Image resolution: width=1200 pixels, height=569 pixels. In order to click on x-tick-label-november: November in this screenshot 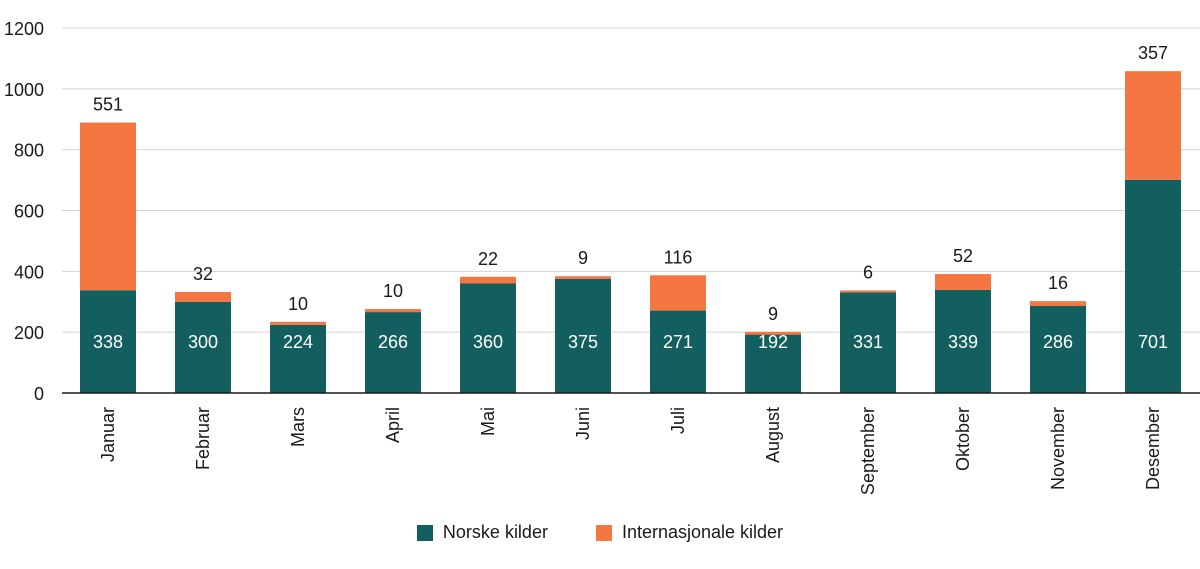, I will do `click(1058, 448)`.